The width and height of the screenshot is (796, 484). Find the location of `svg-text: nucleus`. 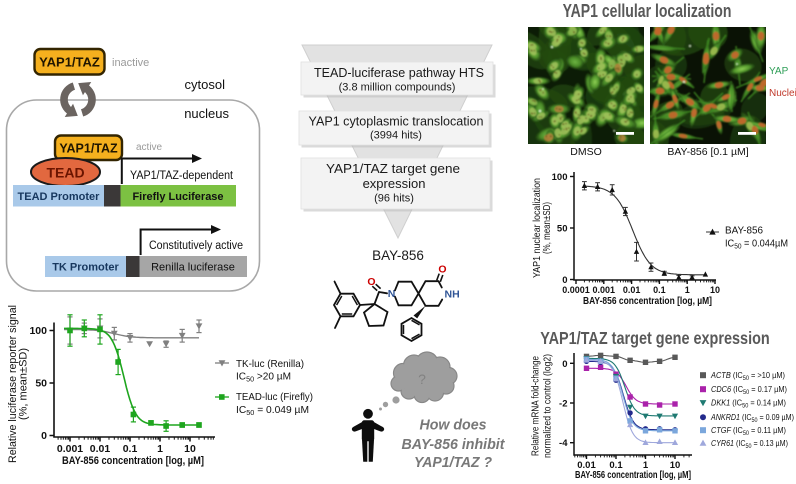

svg-text: nucleus is located at coordinates (206, 113).